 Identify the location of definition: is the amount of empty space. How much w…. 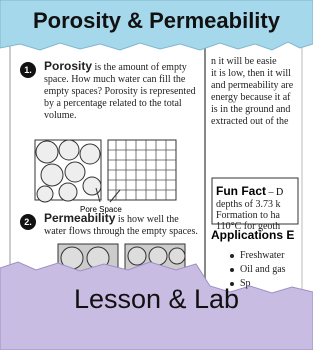
(120, 91).